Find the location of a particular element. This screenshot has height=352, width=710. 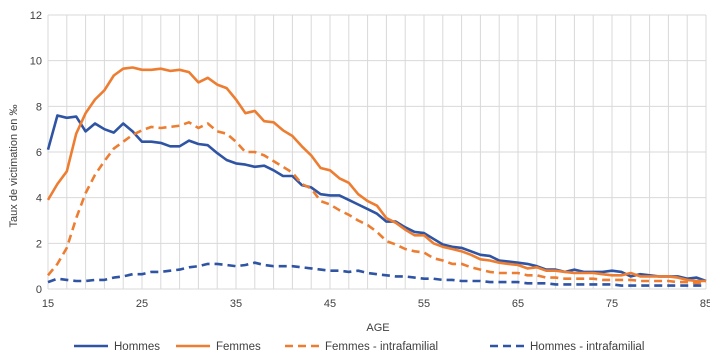

x-axis-title: AGE is located at coordinates (377, 328).